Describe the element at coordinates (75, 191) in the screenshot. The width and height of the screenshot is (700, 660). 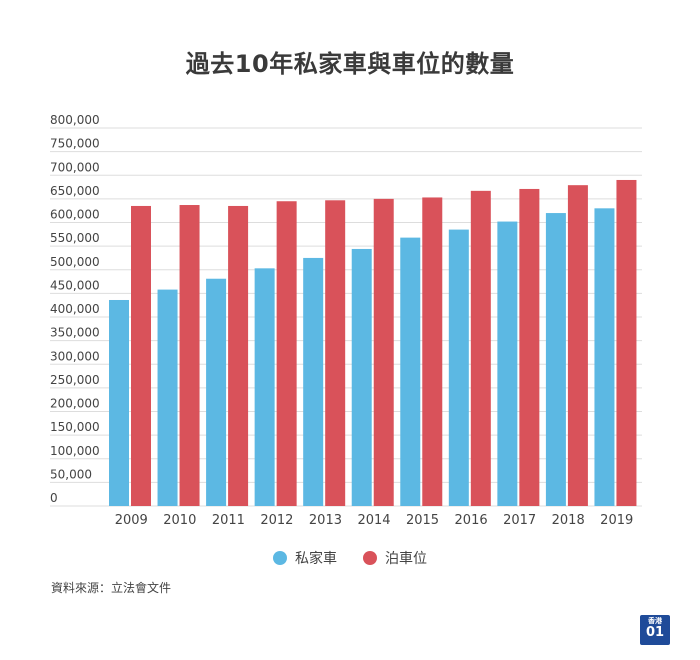
I see `y-tick-label: 650,000` at that location.